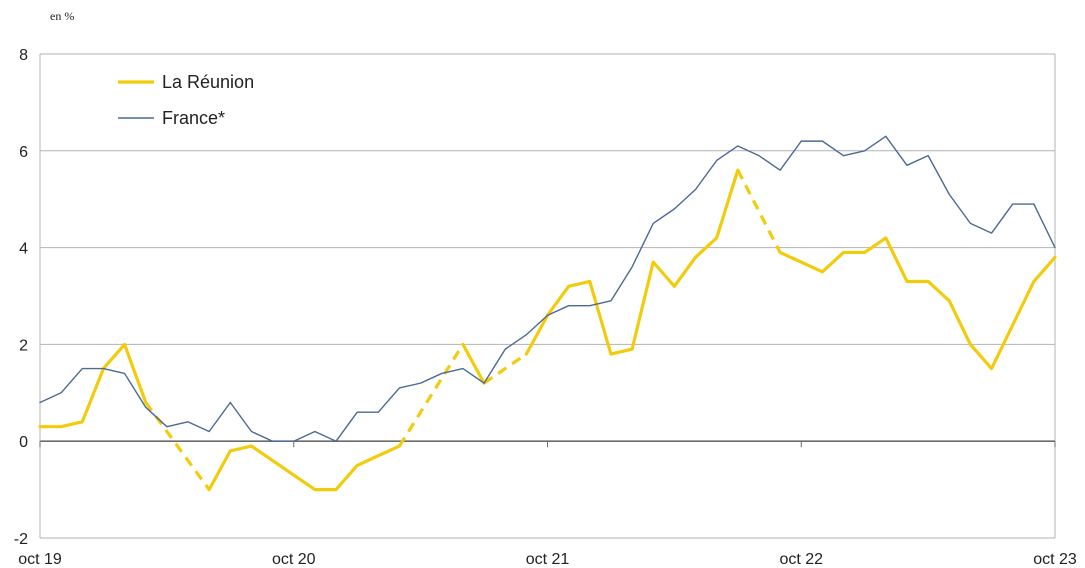  I want to click on y-tick-label: -2, so click(21, 539).